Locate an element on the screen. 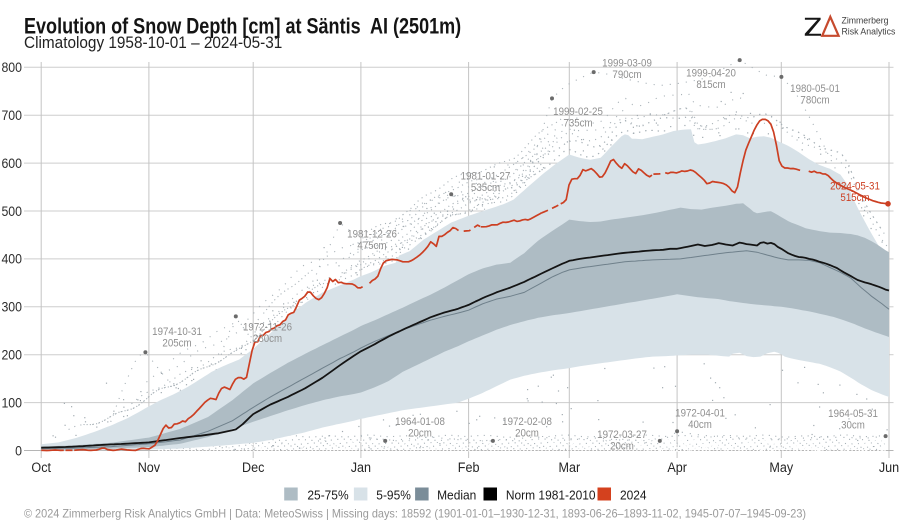 Image resolution: width=900 pixels, height=526 pixels. svg-text:Climatology 1958-10-01 – 2024-: Climatology 1958-10-01 – 2024-05-31 is located at coordinates (153, 44).